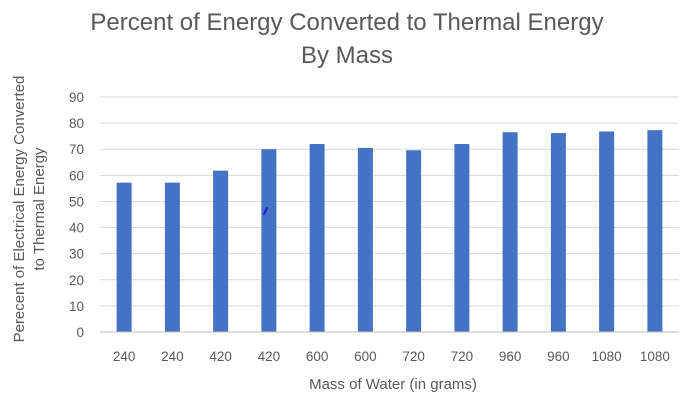  Describe the element at coordinates (76, 97) in the screenshot. I see `y-tick-label: 90` at that location.